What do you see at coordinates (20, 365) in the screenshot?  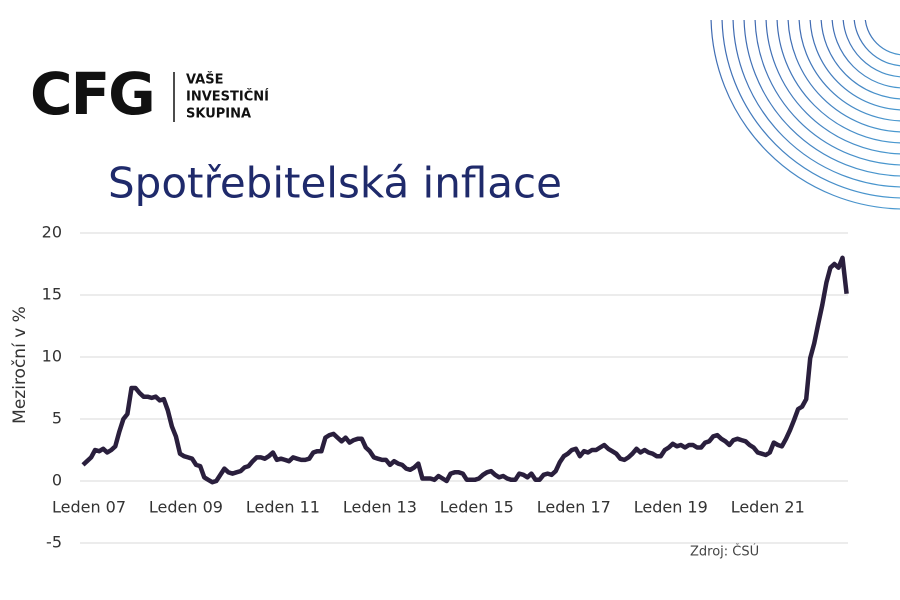 I see `y-axis-label: Meziroční v %` at bounding box center [20, 365].